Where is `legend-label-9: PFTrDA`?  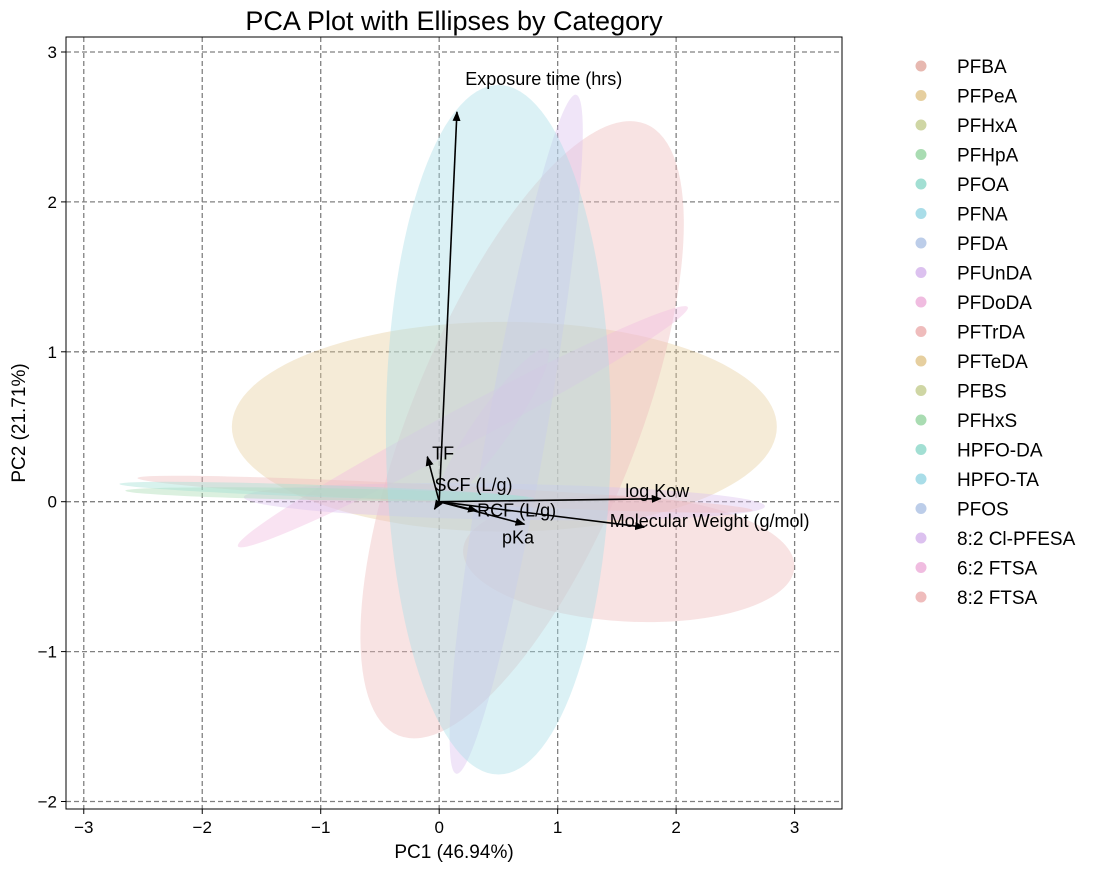 legend-label-9: PFTrDA is located at coordinates (991, 333).